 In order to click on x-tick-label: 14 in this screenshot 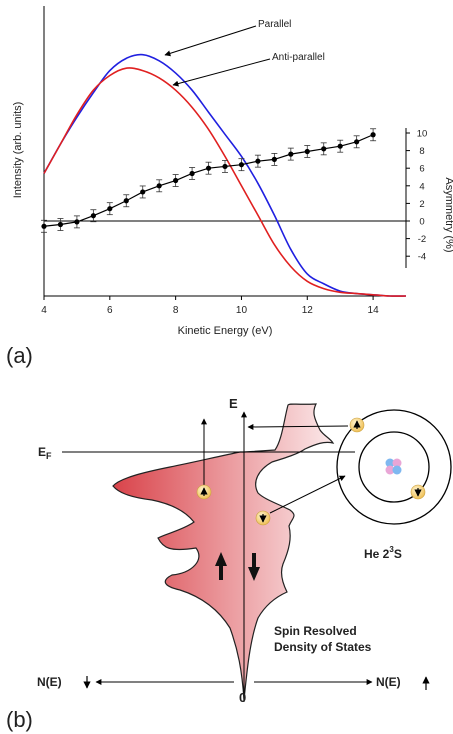, I will do `click(374, 310)`.